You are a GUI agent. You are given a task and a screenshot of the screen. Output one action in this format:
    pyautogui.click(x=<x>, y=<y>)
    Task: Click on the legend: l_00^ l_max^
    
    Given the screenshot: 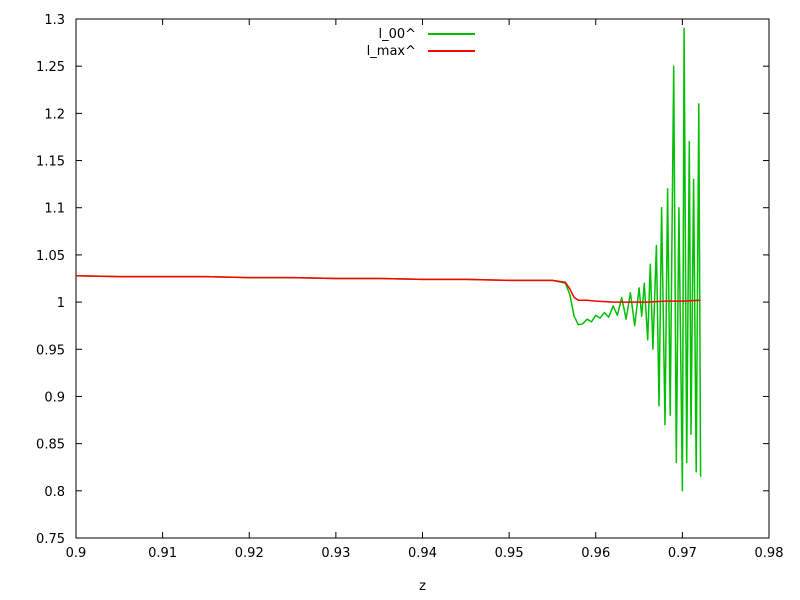 What is the action you would take?
    pyautogui.click(x=421, y=43)
    